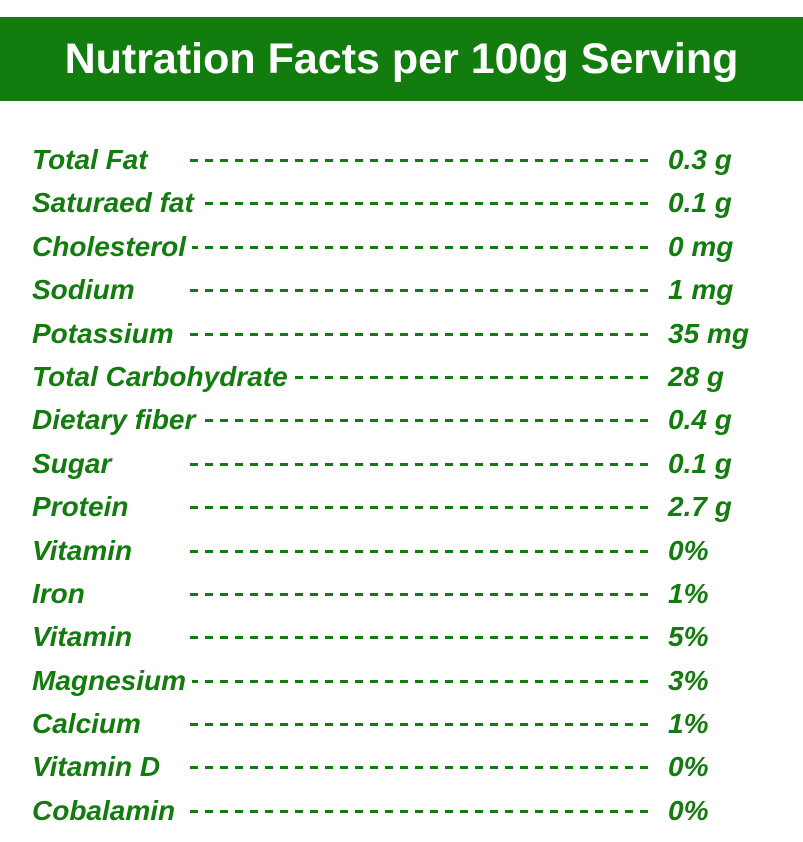  What do you see at coordinates (700, 507) in the screenshot?
I see `nutrient-value: 2.7 g` at bounding box center [700, 507].